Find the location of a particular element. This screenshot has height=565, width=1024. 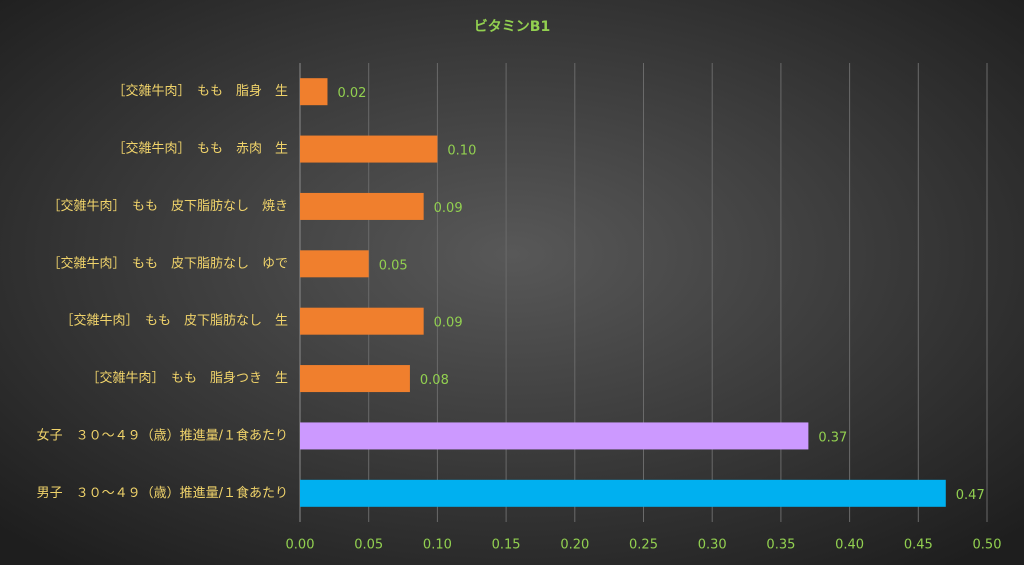

value-label: 0.10 is located at coordinates (461, 151).